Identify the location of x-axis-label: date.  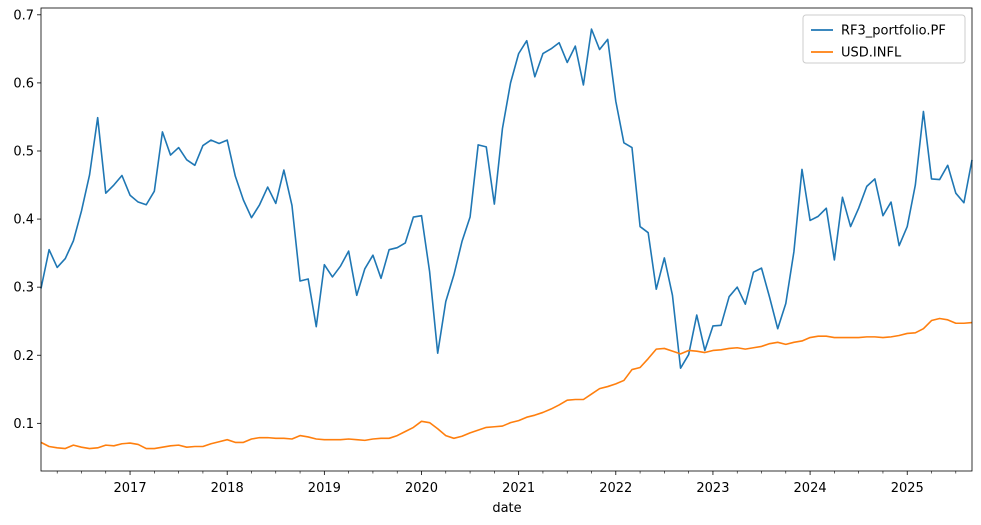
(506, 508).